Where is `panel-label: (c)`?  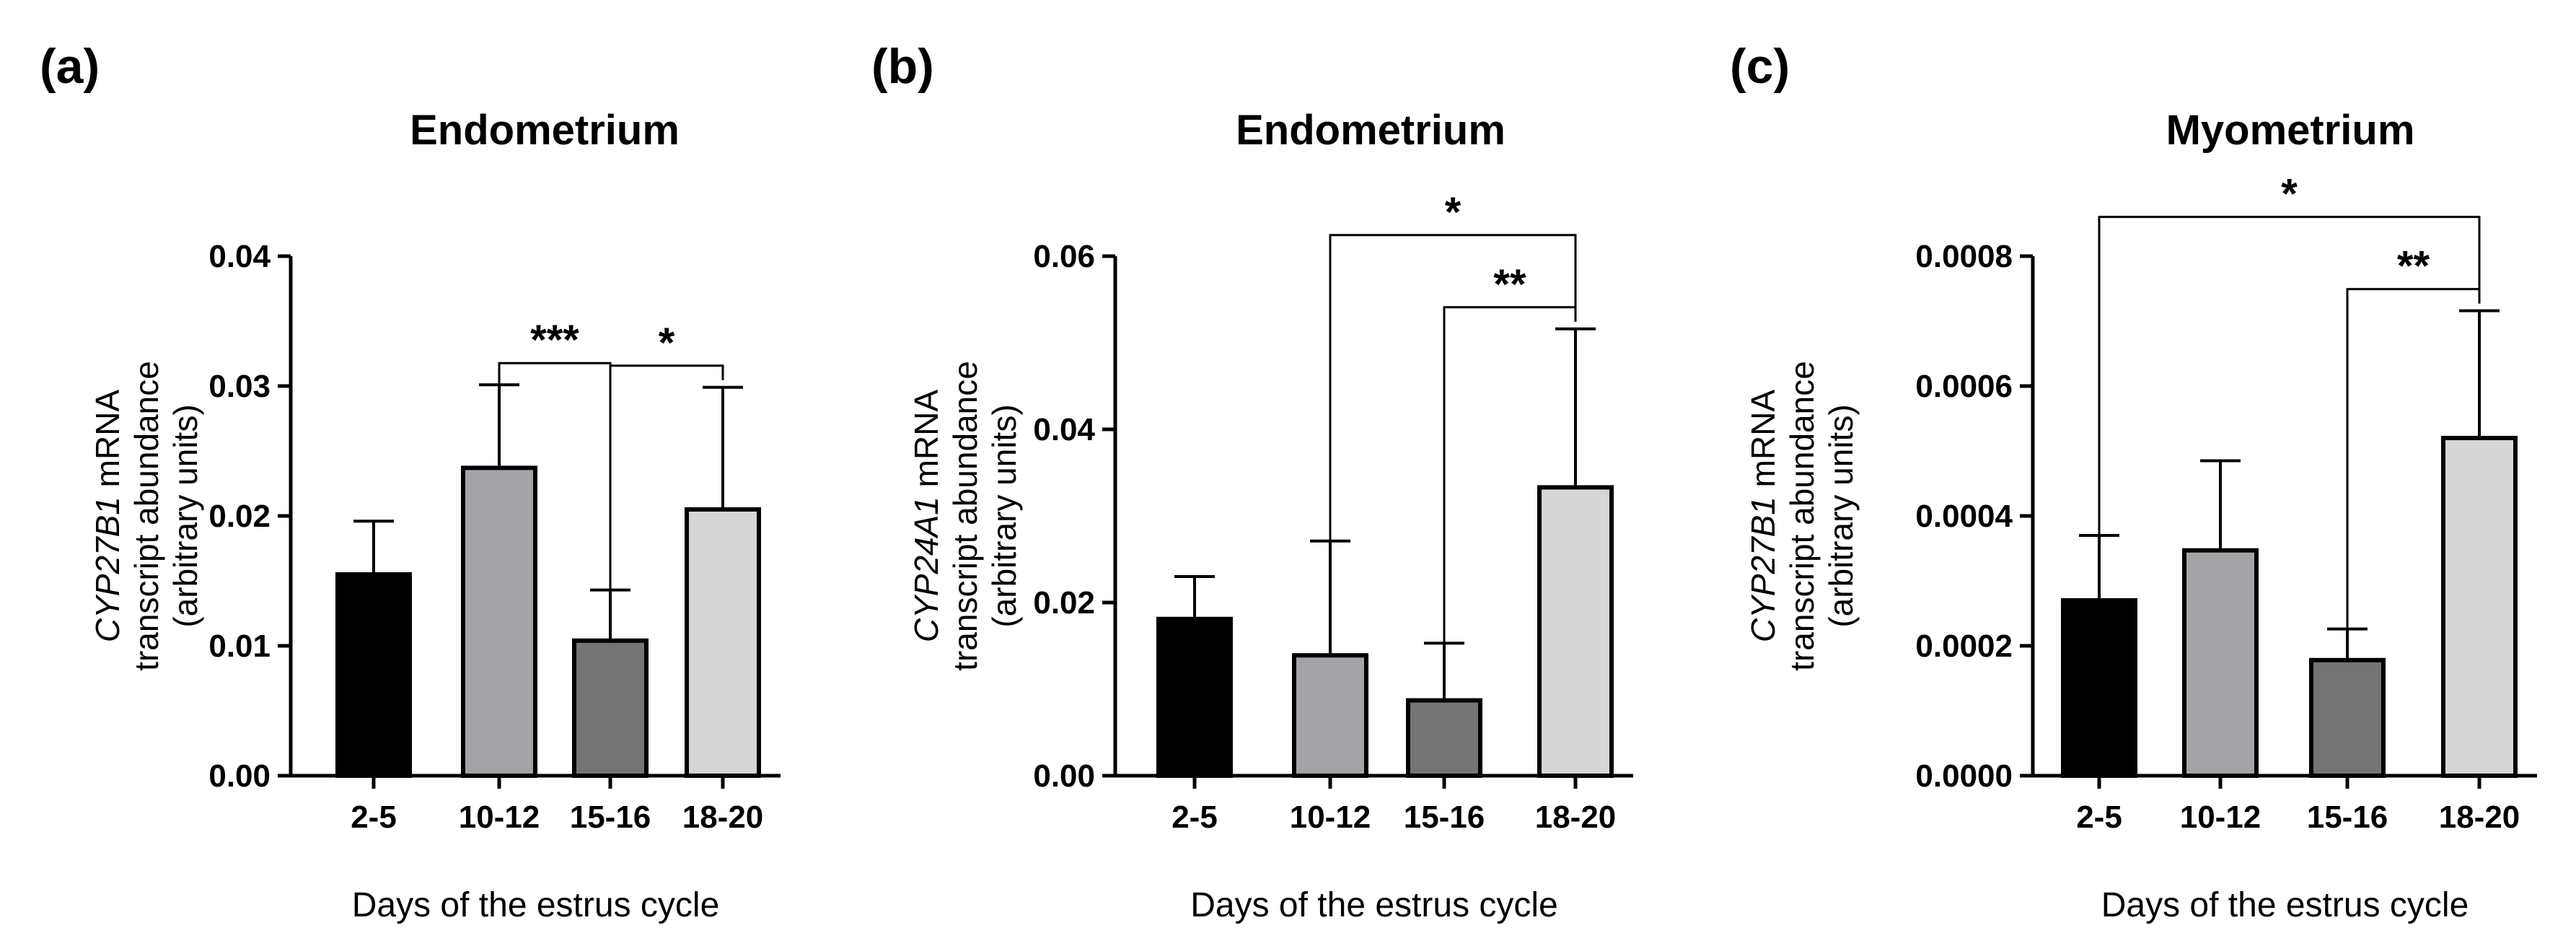 panel-label: (c) is located at coordinates (1760, 67).